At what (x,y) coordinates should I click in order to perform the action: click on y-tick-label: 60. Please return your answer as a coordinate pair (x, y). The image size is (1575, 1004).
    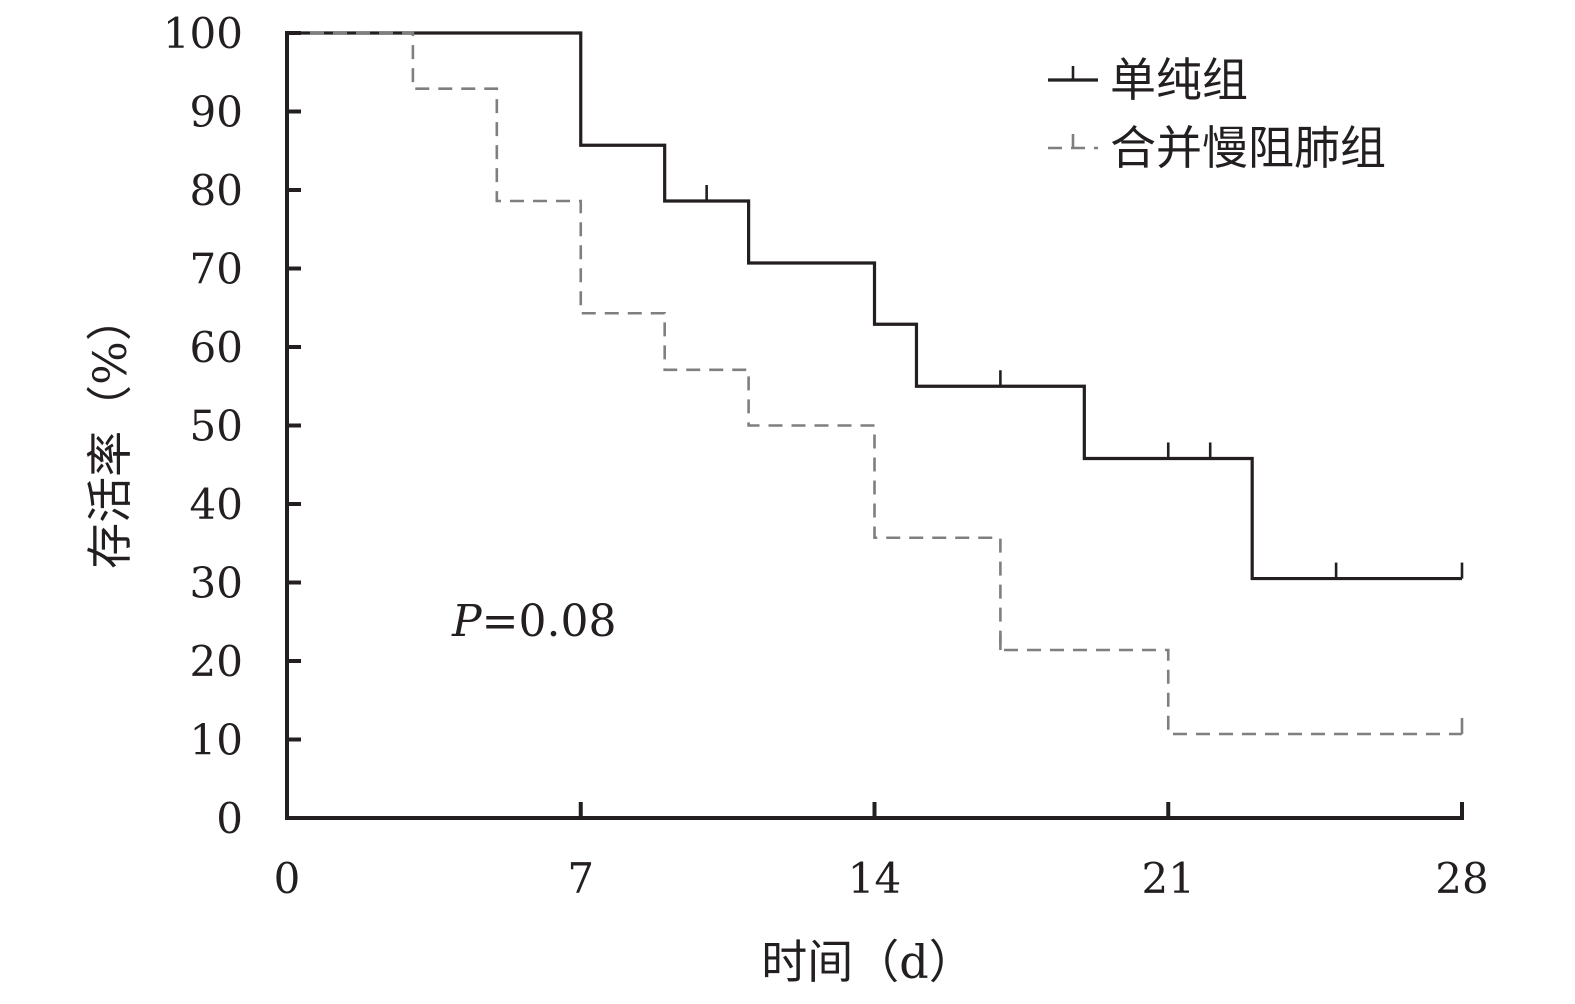
    Looking at the image, I should click on (216, 347).